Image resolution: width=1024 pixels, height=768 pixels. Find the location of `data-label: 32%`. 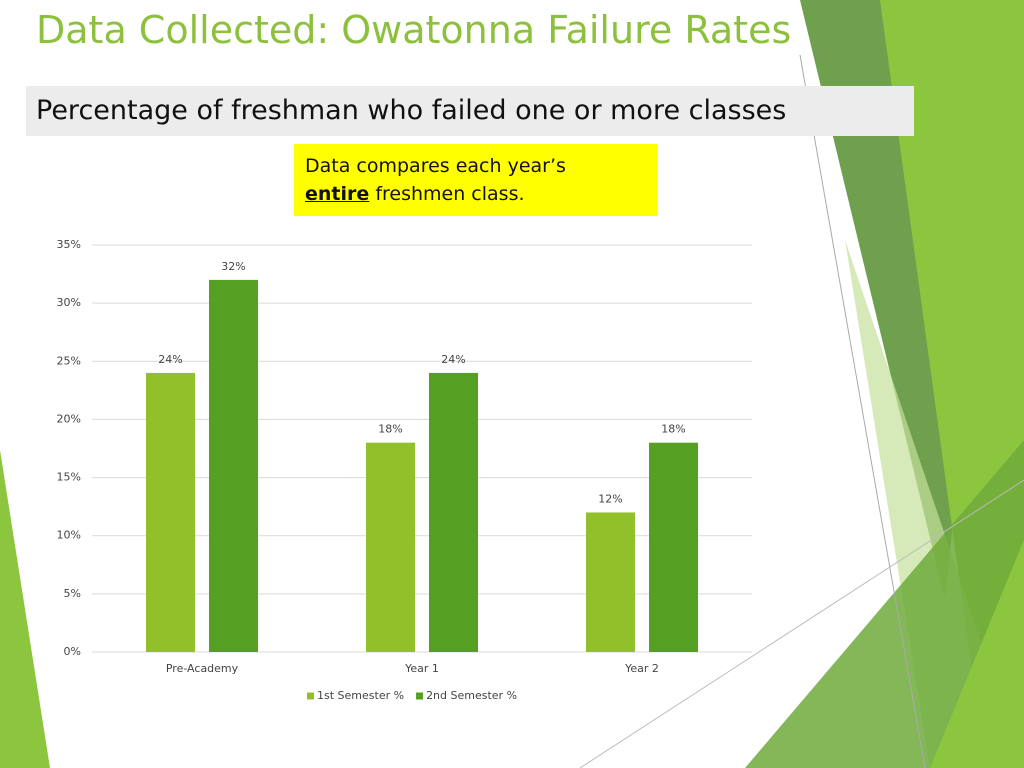

data-label: 32% is located at coordinates (233, 266).